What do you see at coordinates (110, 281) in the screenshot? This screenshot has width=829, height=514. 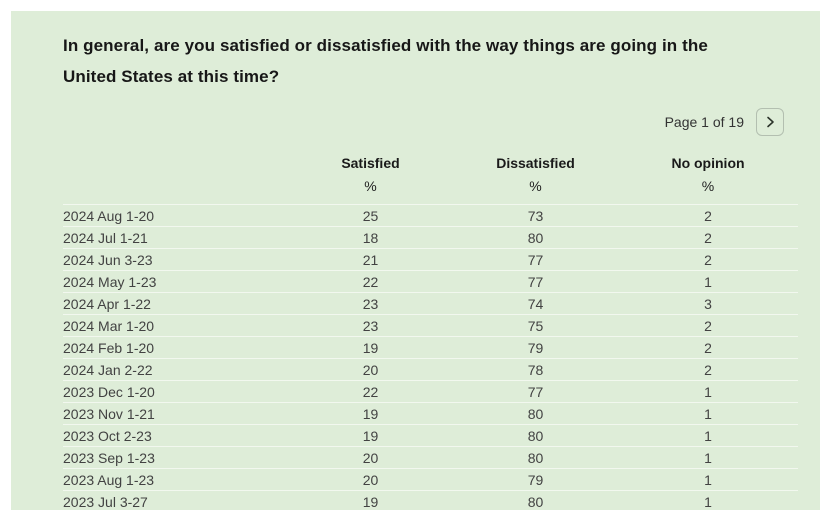 I see `row-date: 2024 May 1-23` at bounding box center [110, 281].